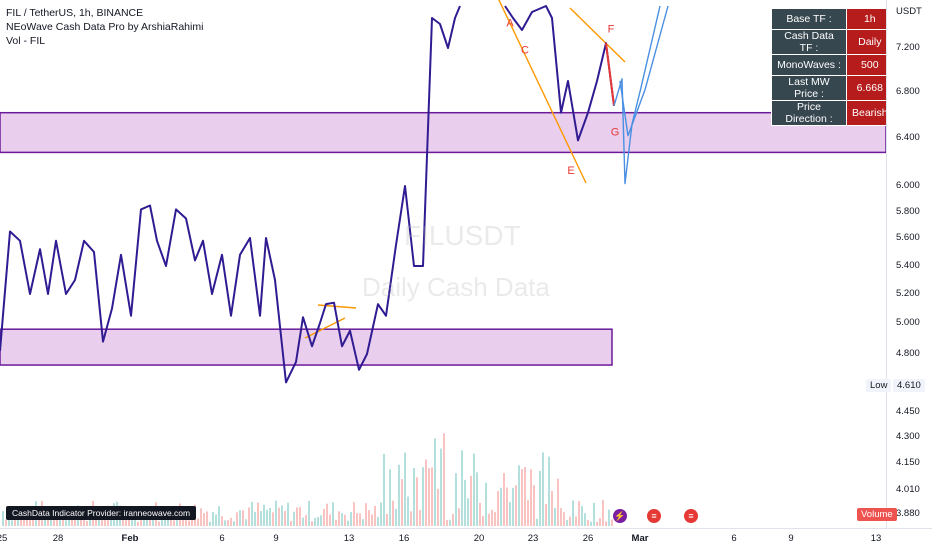 The width and height of the screenshot is (932, 551). Describe the element at coordinates (570, 171) in the screenshot. I see `wave-label: E` at that location.